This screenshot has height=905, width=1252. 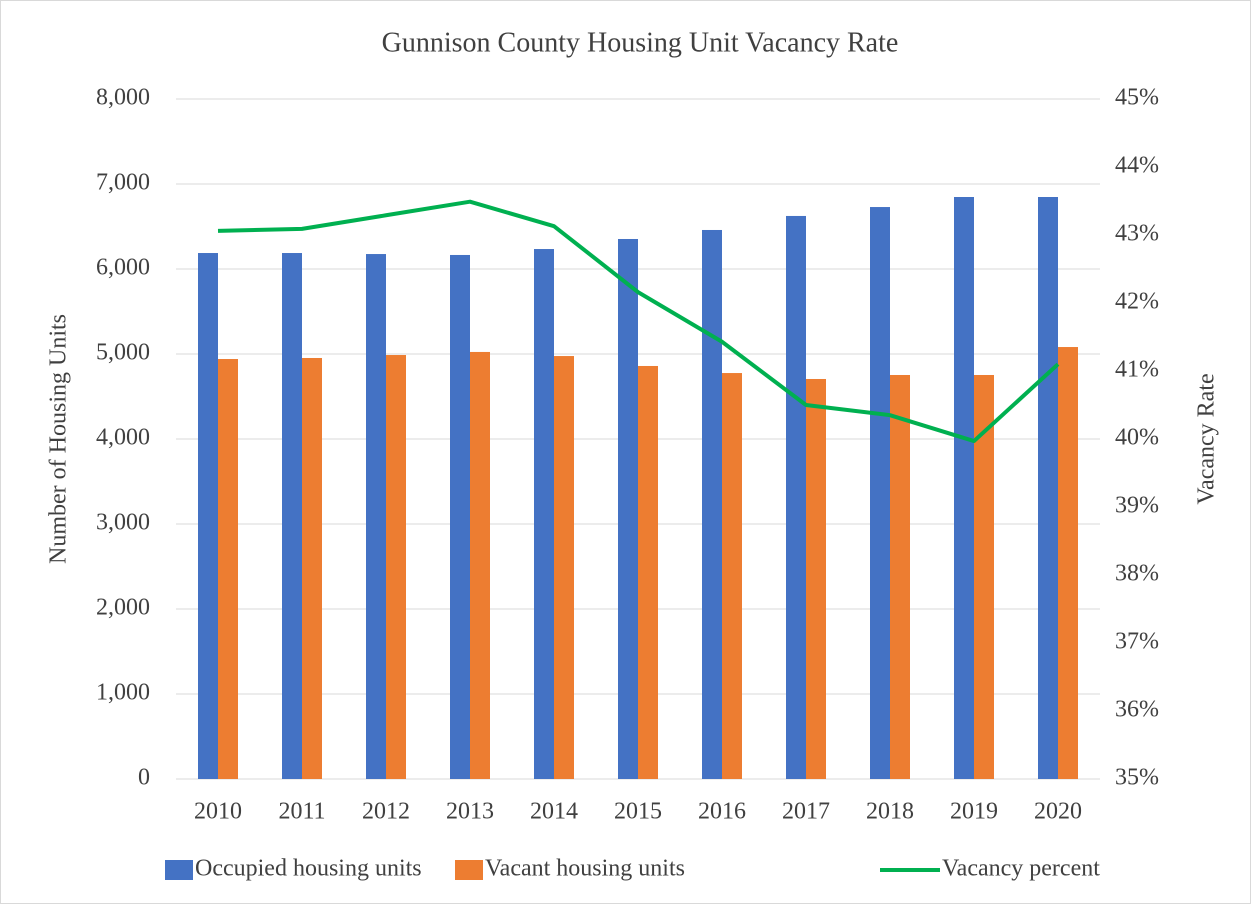 I want to click on y2-tick-label: 37%, so click(x=1137, y=642).